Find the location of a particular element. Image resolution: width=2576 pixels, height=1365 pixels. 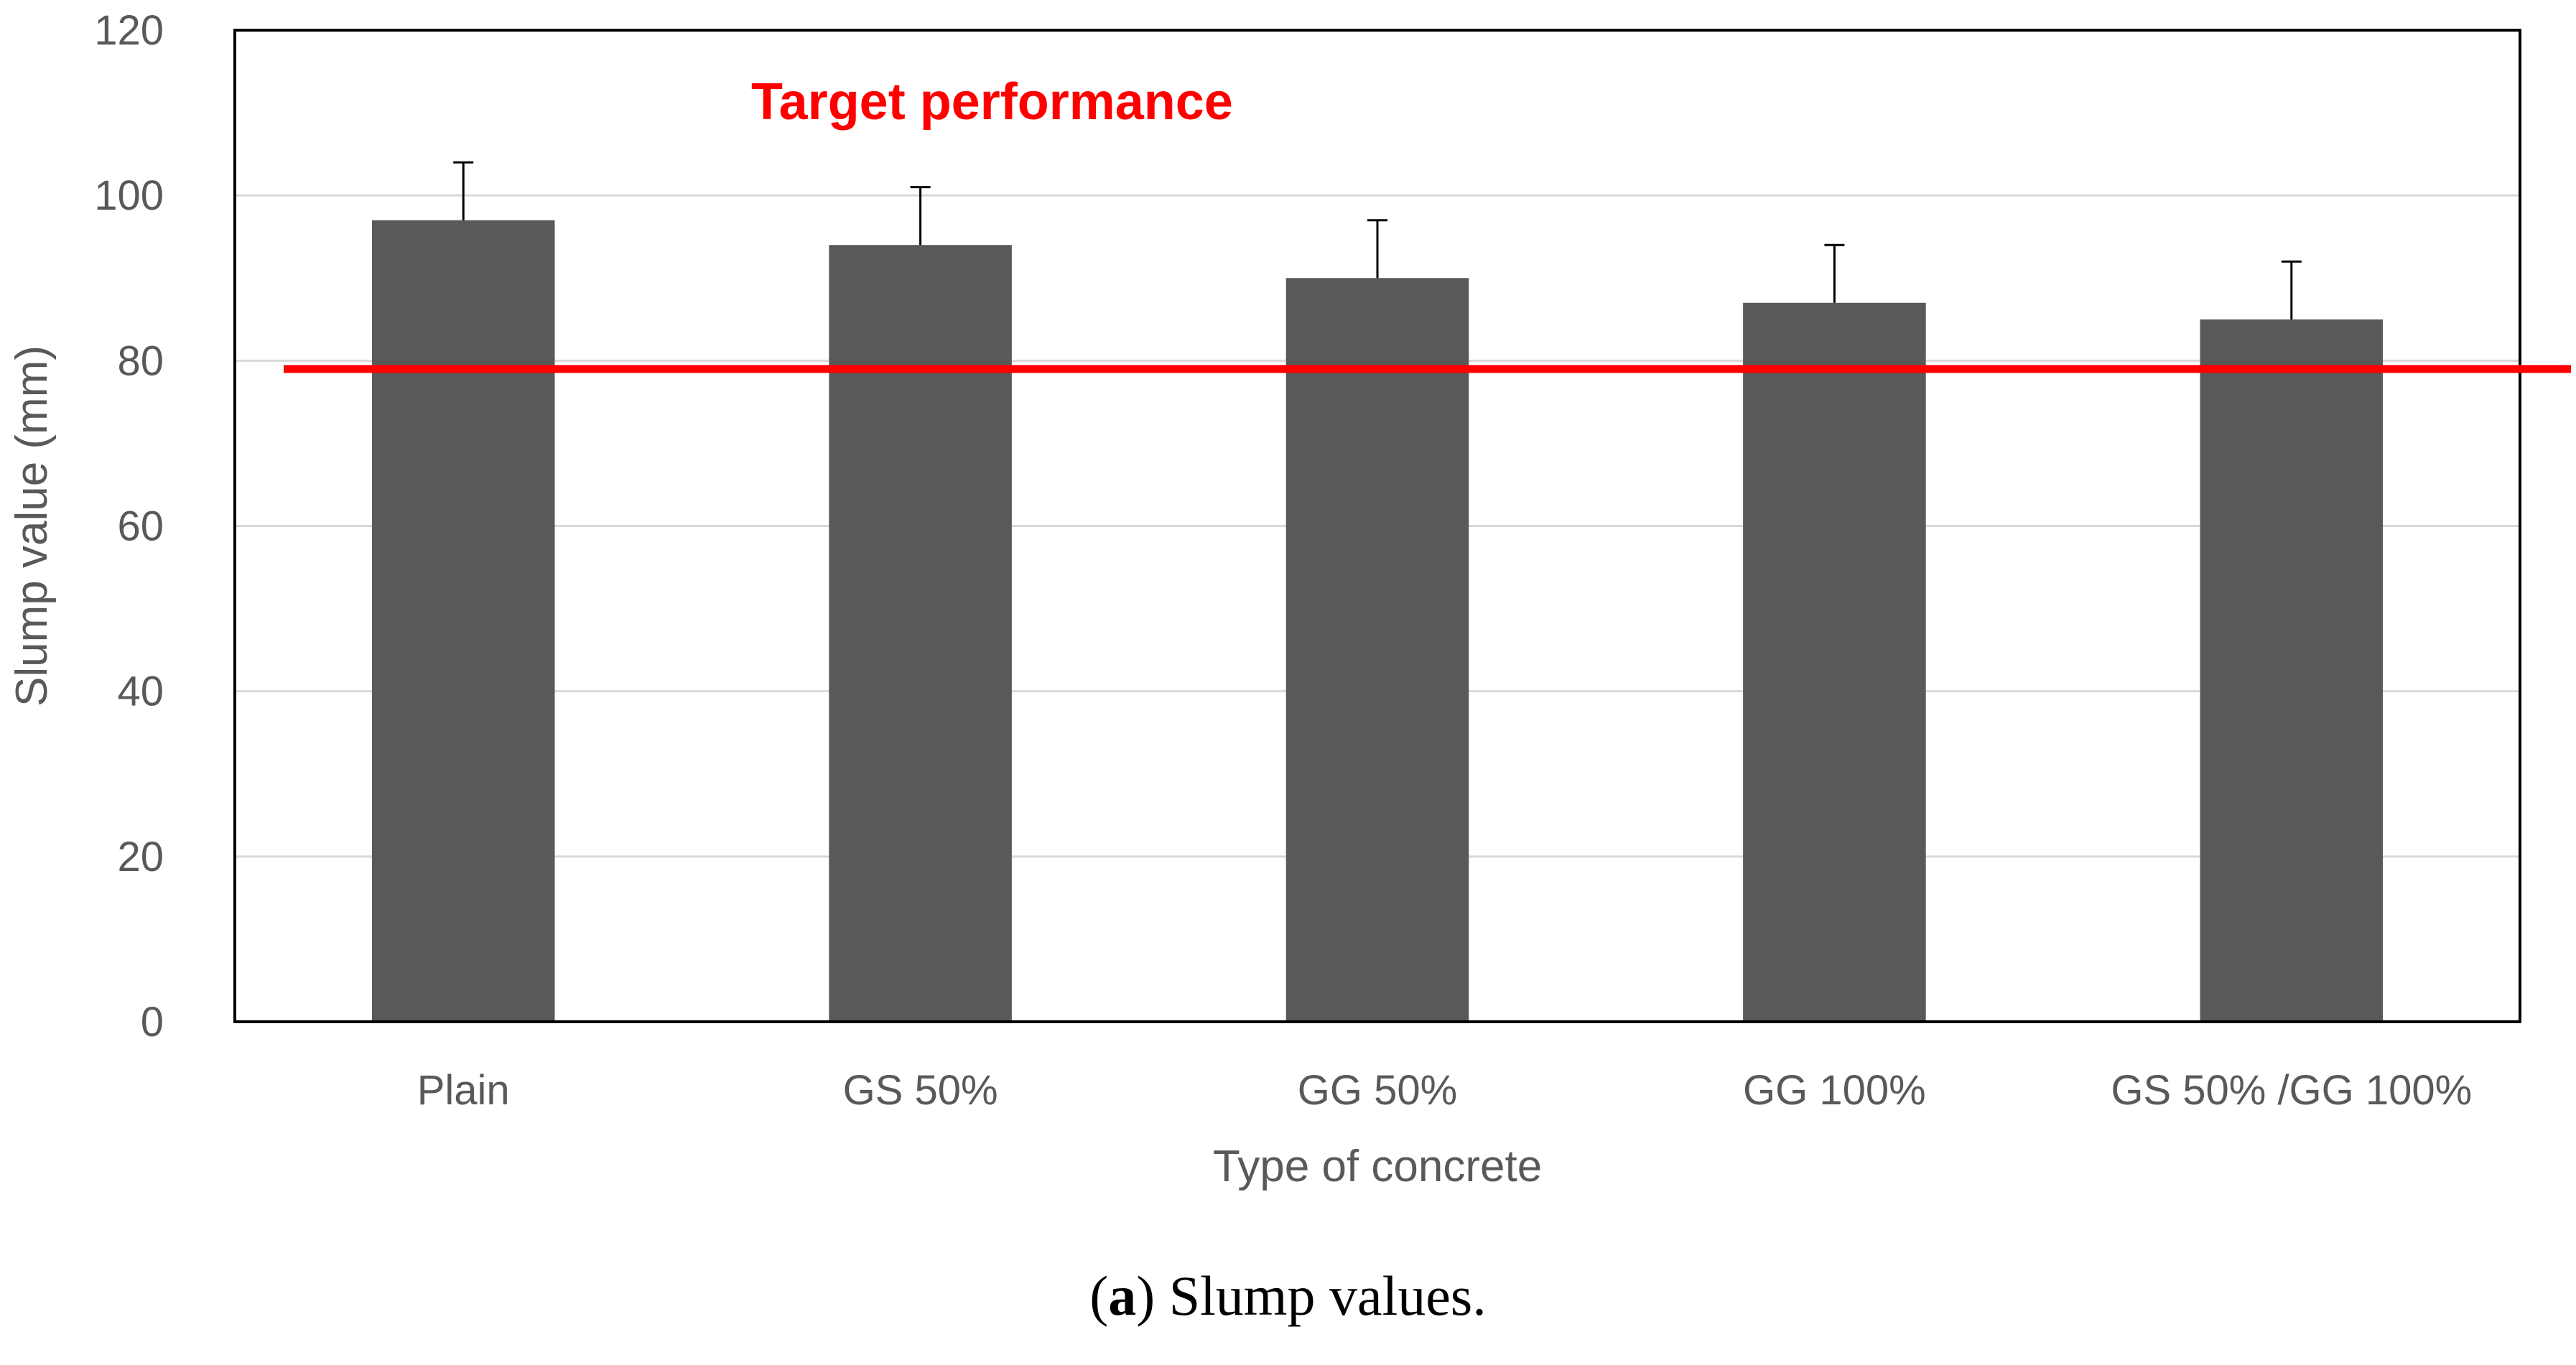

y-tick-label: 80 is located at coordinates (140, 360).